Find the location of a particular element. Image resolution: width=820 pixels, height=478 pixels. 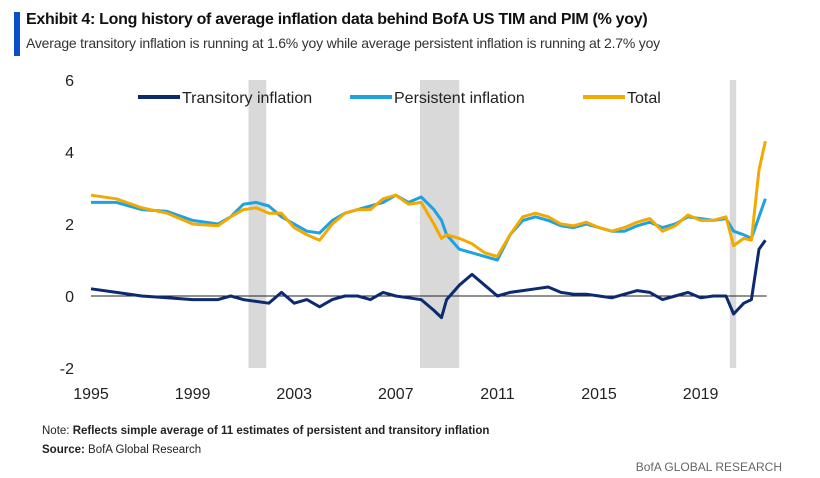

x-tick-label: 2019 is located at coordinates (701, 394).